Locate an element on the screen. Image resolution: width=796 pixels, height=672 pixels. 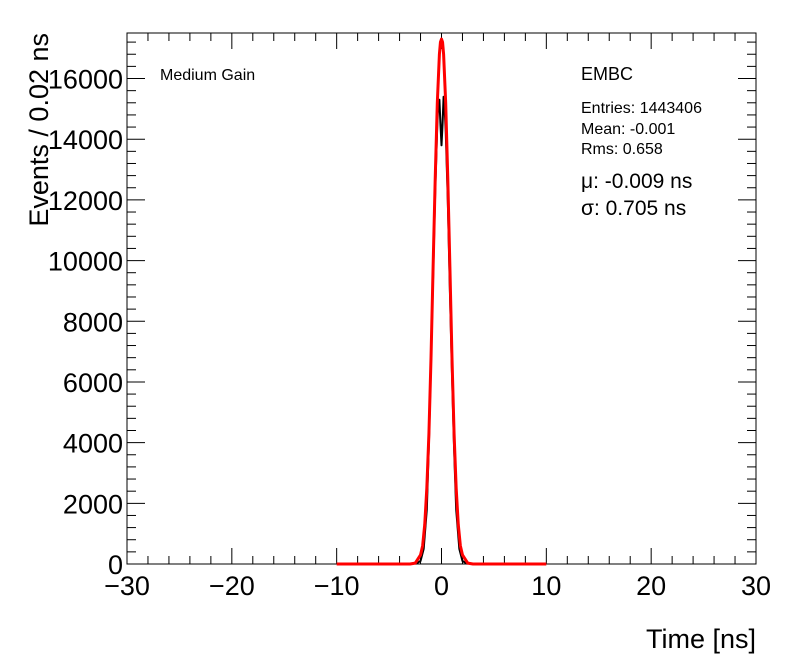
region-label: EMBC is located at coordinates (607, 74).